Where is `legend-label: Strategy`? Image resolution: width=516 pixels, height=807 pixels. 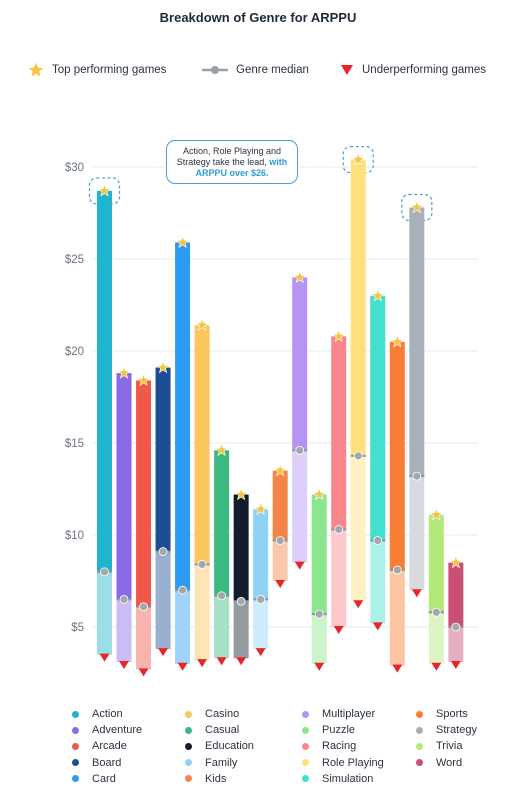 legend-label: Strategy is located at coordinates (456, 730).